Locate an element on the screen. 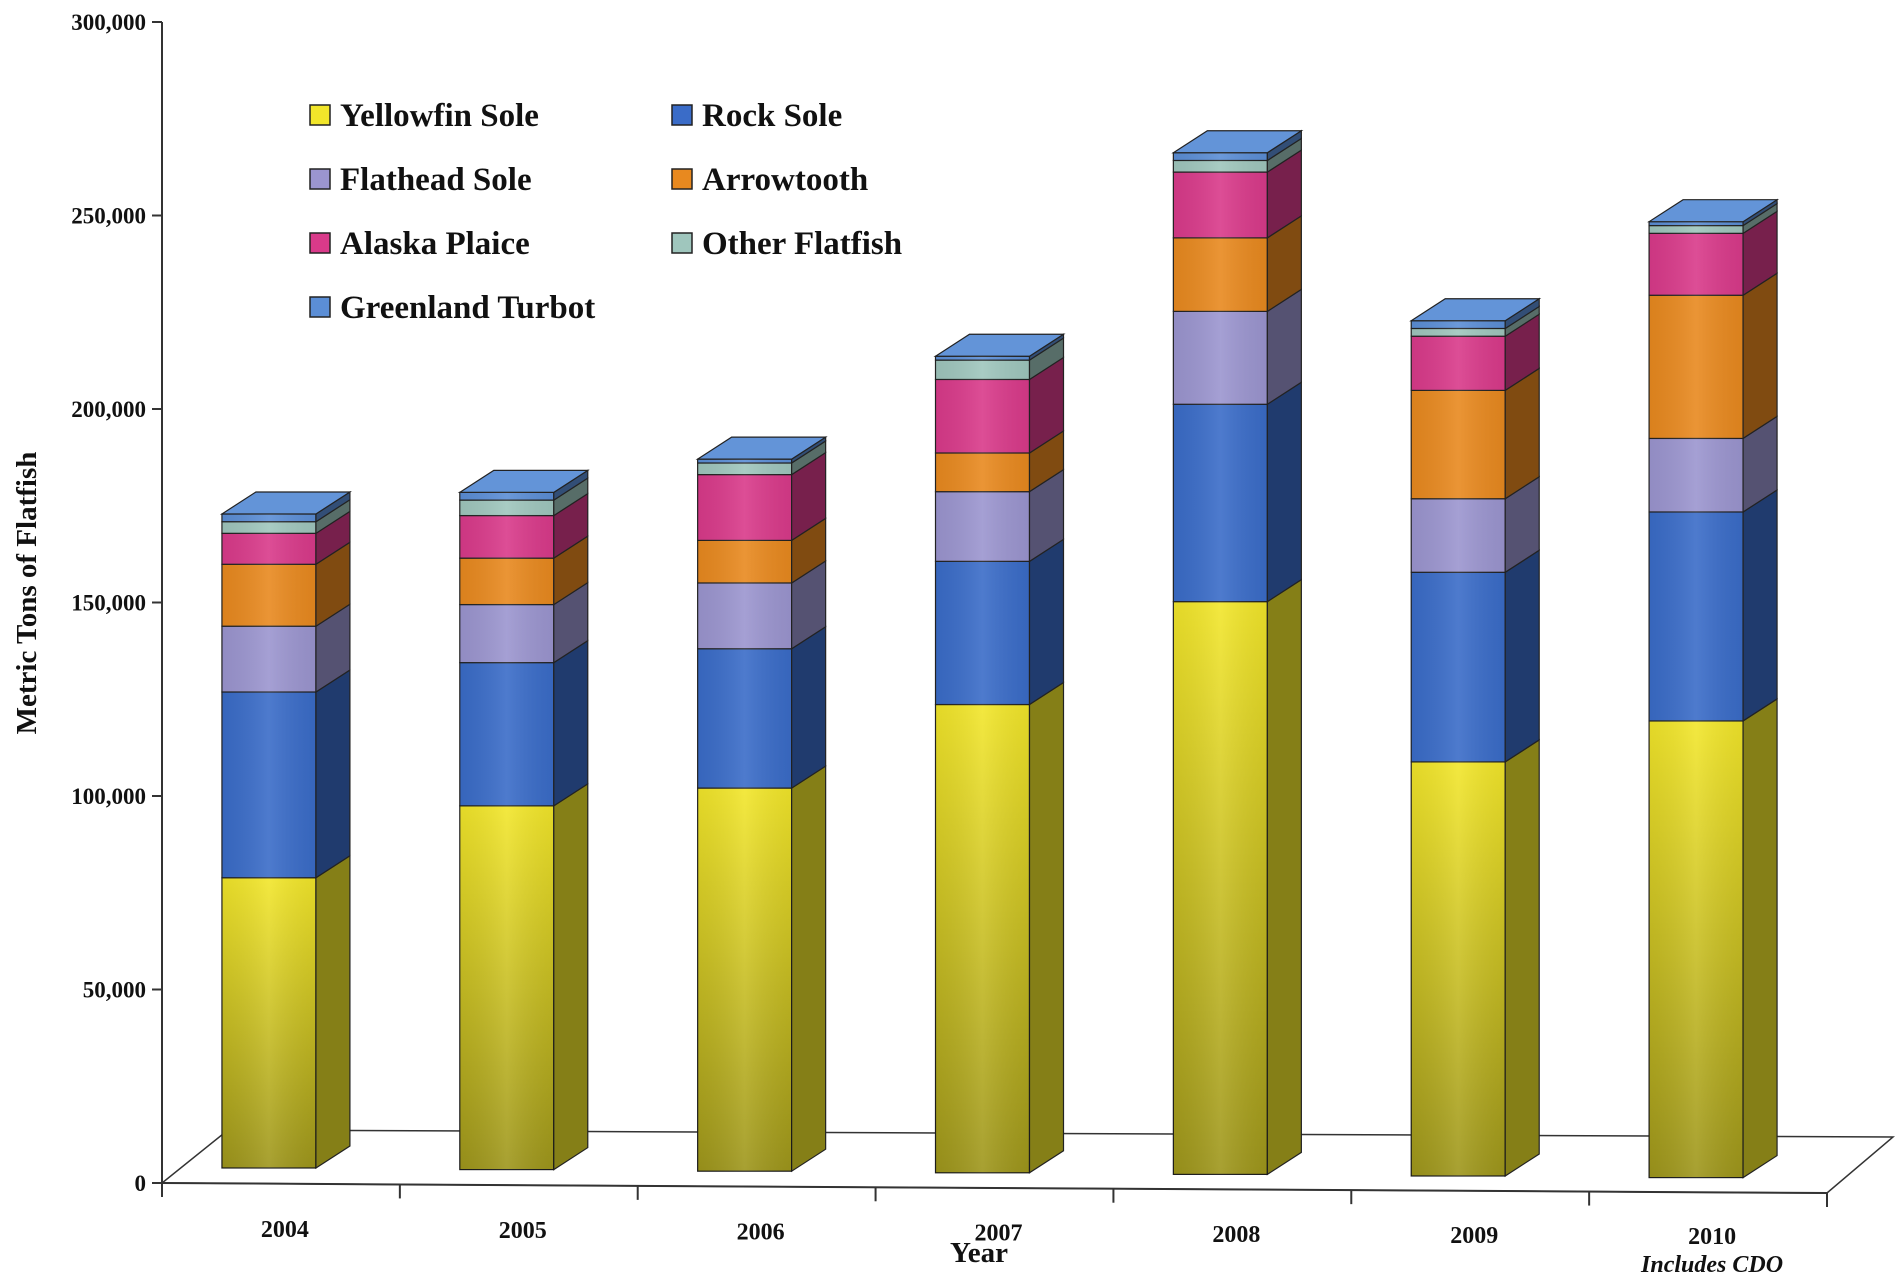  legend-item: Yellowfin Sole is located at coordinates (424, 116).